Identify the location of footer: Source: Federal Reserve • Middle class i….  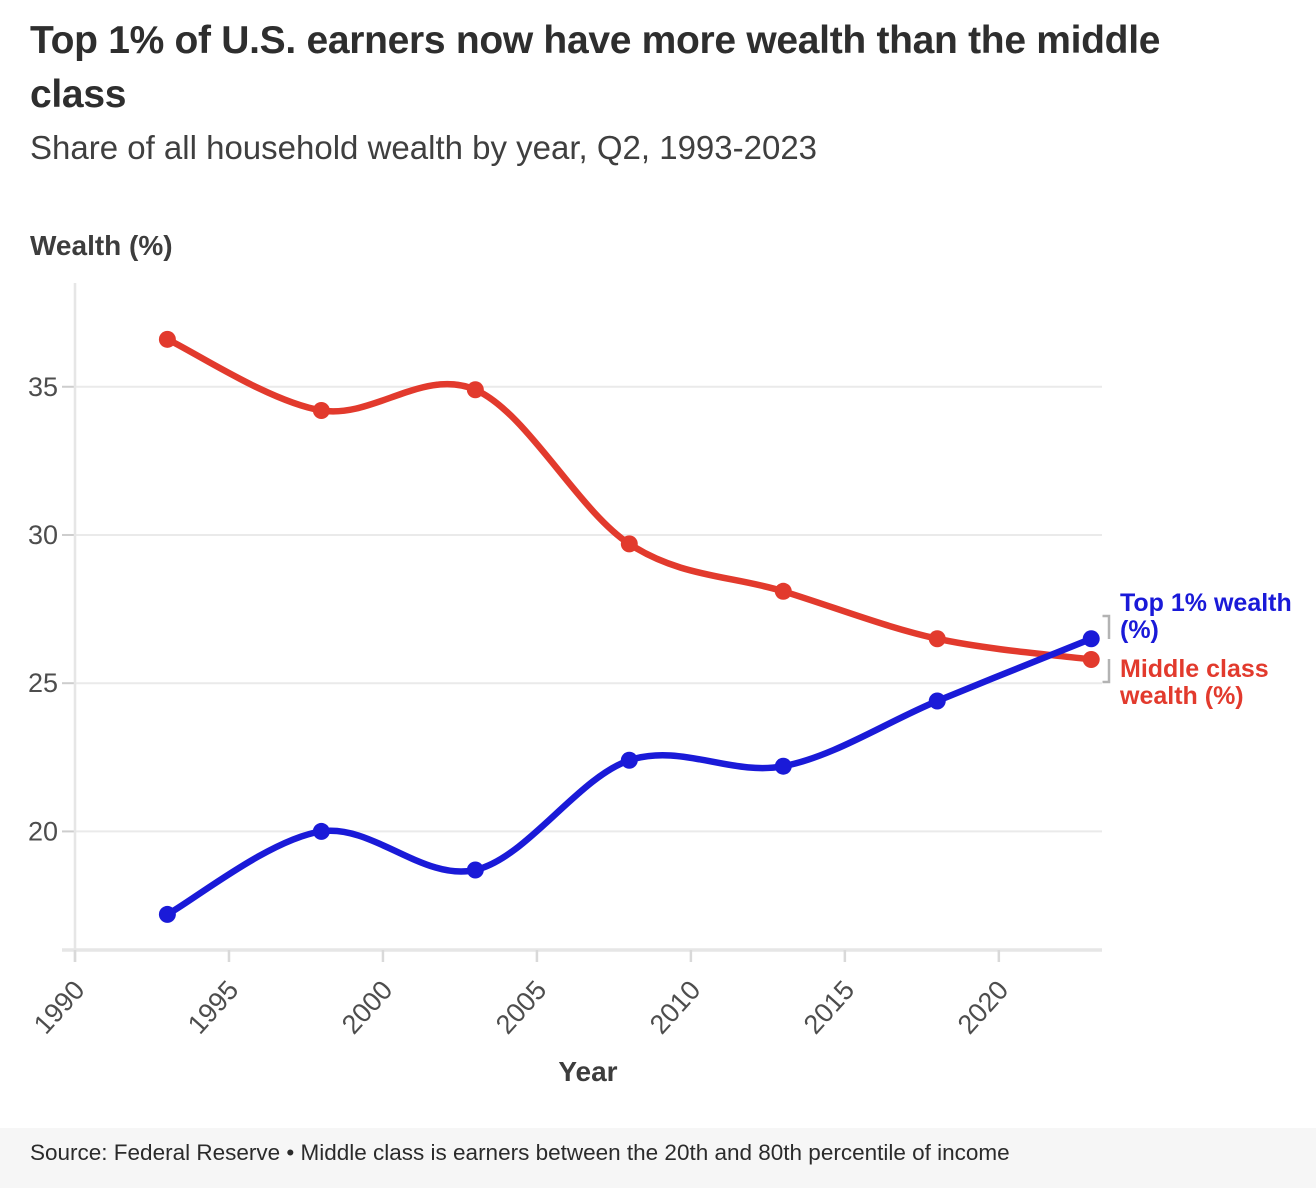
(658, 1158).